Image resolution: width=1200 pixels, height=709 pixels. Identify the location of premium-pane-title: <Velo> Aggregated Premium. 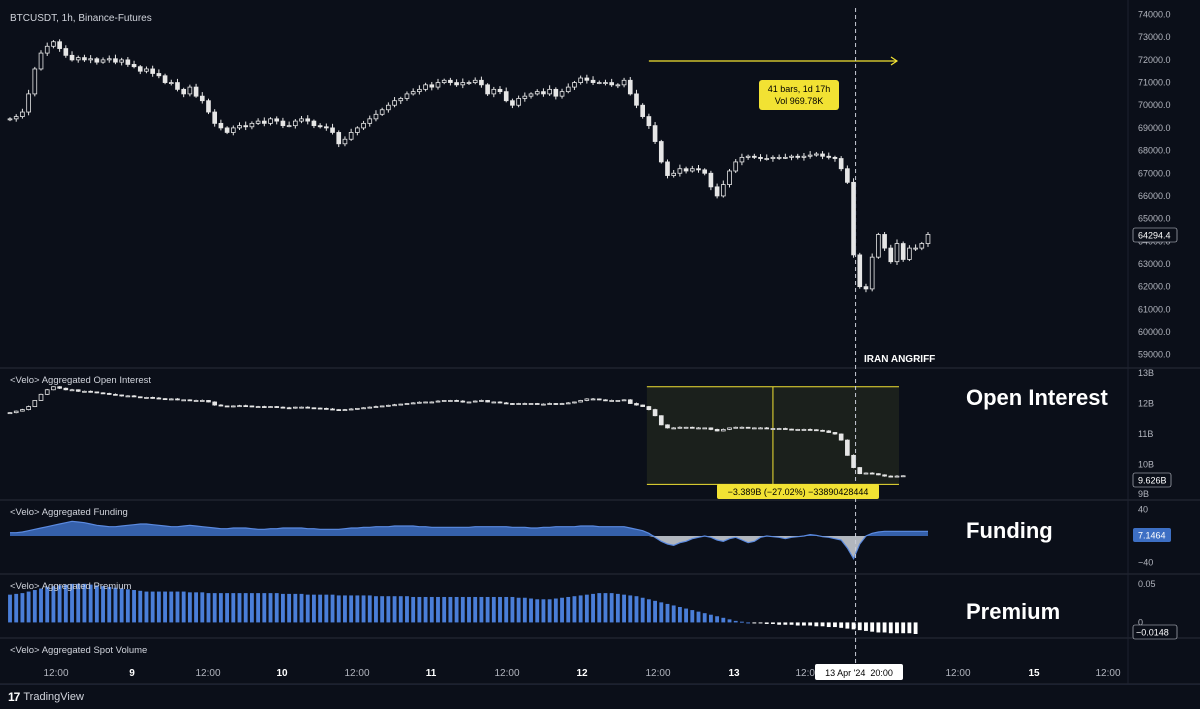
(71, 586).